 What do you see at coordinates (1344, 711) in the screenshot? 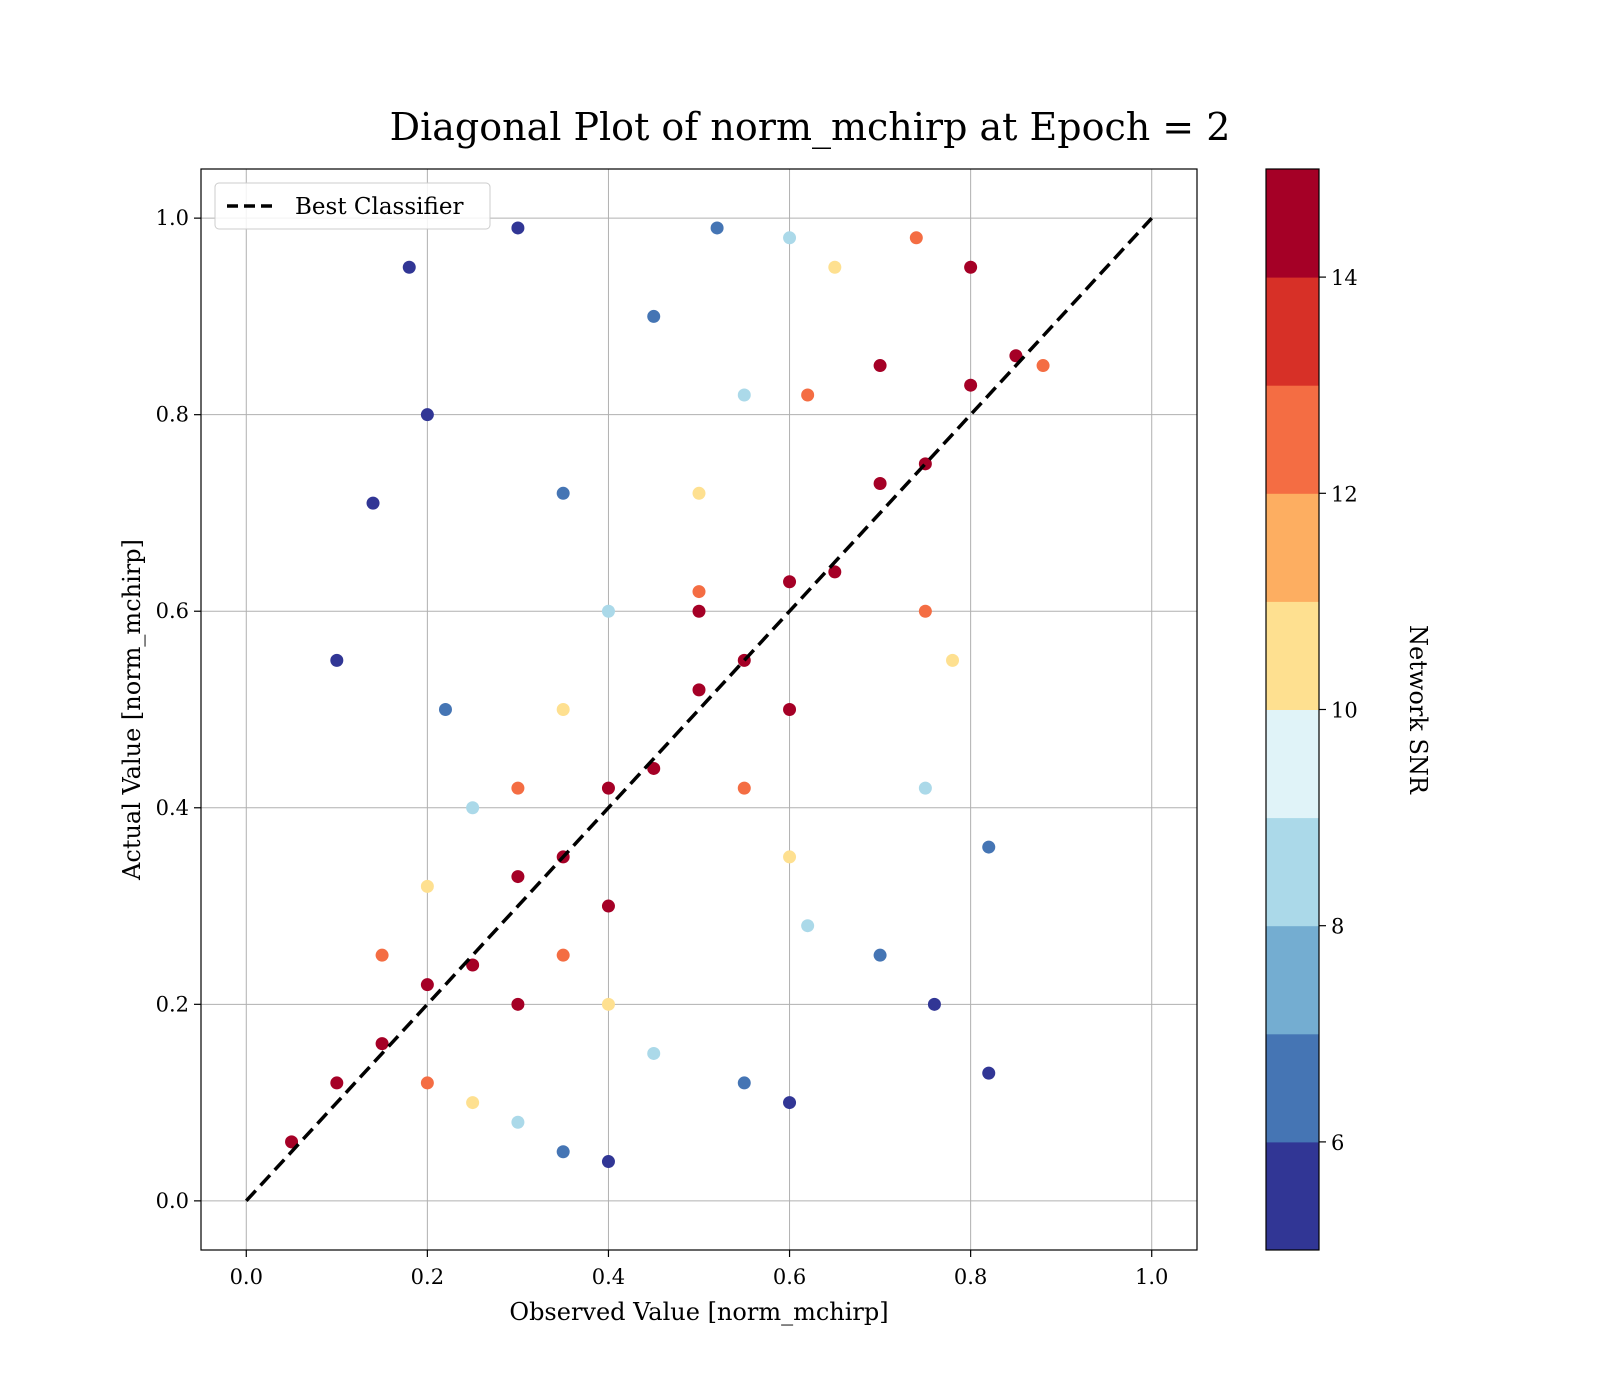
I see `colorbar-tick-label: 10` at bounding box center [1344, 711].